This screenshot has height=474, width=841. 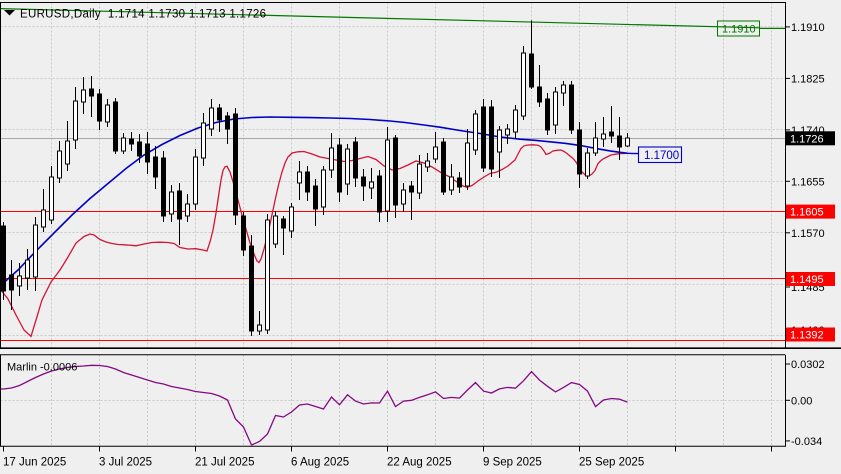 I want to click on svg-text: 1.1825, so click(x=808, y=79).